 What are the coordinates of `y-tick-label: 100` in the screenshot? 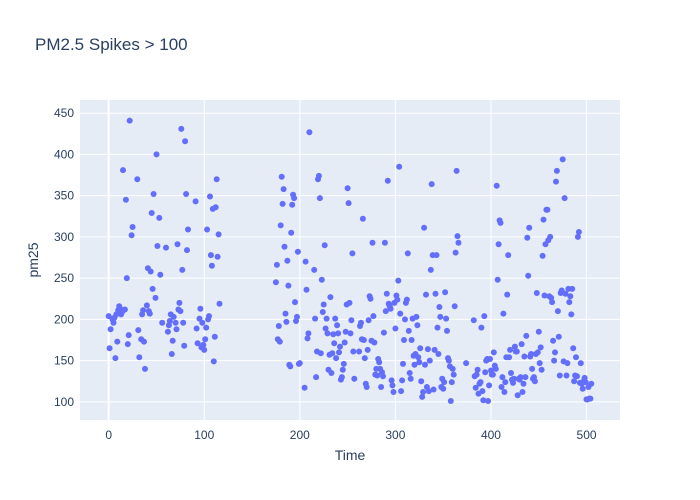 It's located at (64, 402).